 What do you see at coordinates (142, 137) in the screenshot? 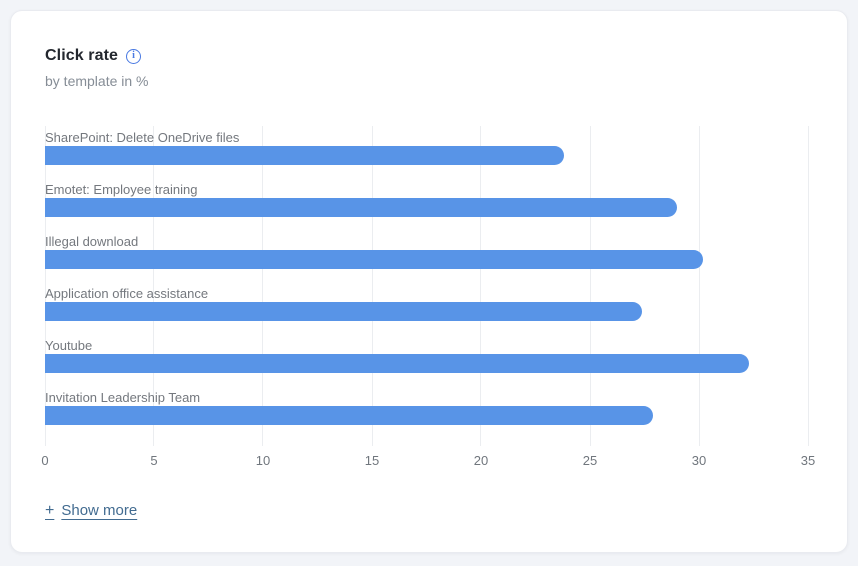
I see `bar-label: SharePoint: Delete OneDrive files` at bounding box center [142, 137].